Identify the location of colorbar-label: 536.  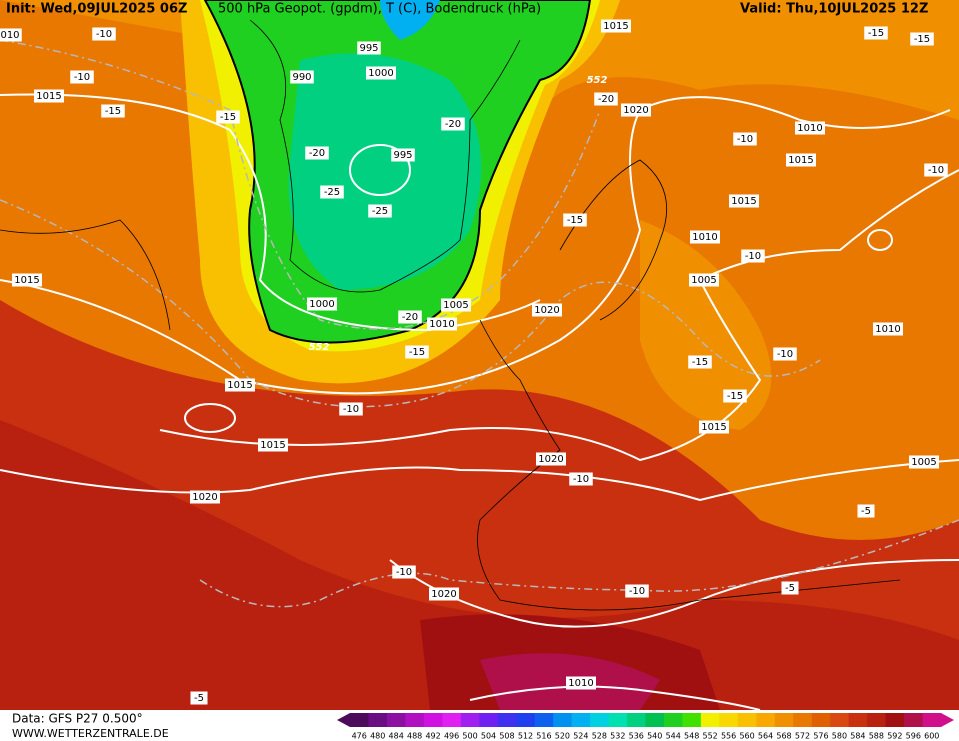
(636, 736).